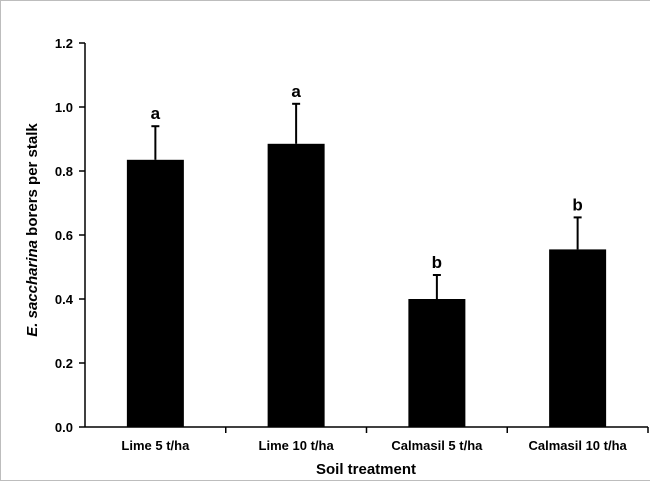 This screenshot has height=482, width=651. I want to click on x-tick-label: Calmasil 5 t/ha, so click(437, 445).